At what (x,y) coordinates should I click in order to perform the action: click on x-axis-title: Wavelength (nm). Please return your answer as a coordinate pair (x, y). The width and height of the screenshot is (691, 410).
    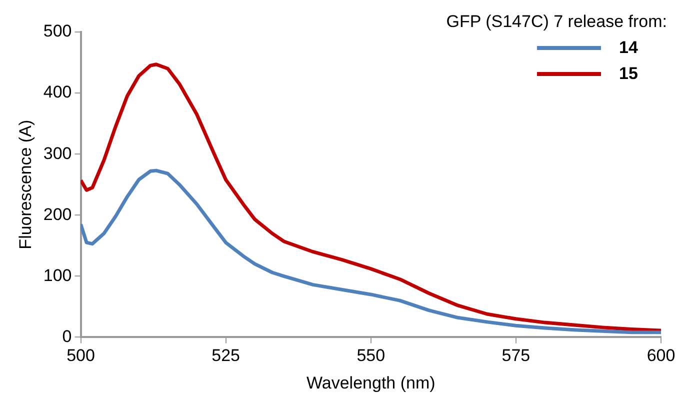
    Looking at the image, I should click on (371, 382).